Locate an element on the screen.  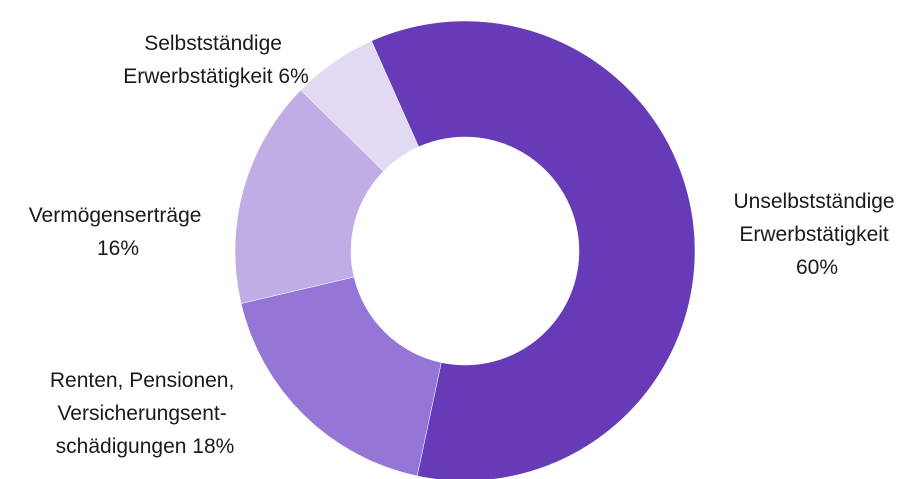
slice-label-selbststaendige: Selbstständige Erwerbstätigkeit 6% is located at coordinates (216, 60).